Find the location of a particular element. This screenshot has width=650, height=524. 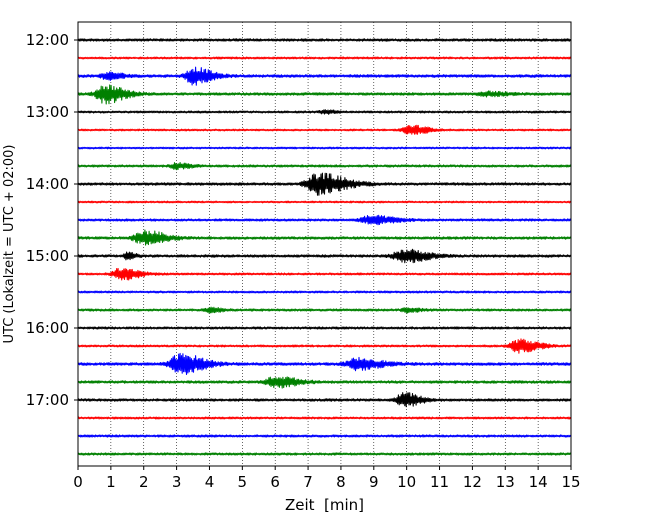

x-tick-label: 15 is located at coordinates (570, 482).